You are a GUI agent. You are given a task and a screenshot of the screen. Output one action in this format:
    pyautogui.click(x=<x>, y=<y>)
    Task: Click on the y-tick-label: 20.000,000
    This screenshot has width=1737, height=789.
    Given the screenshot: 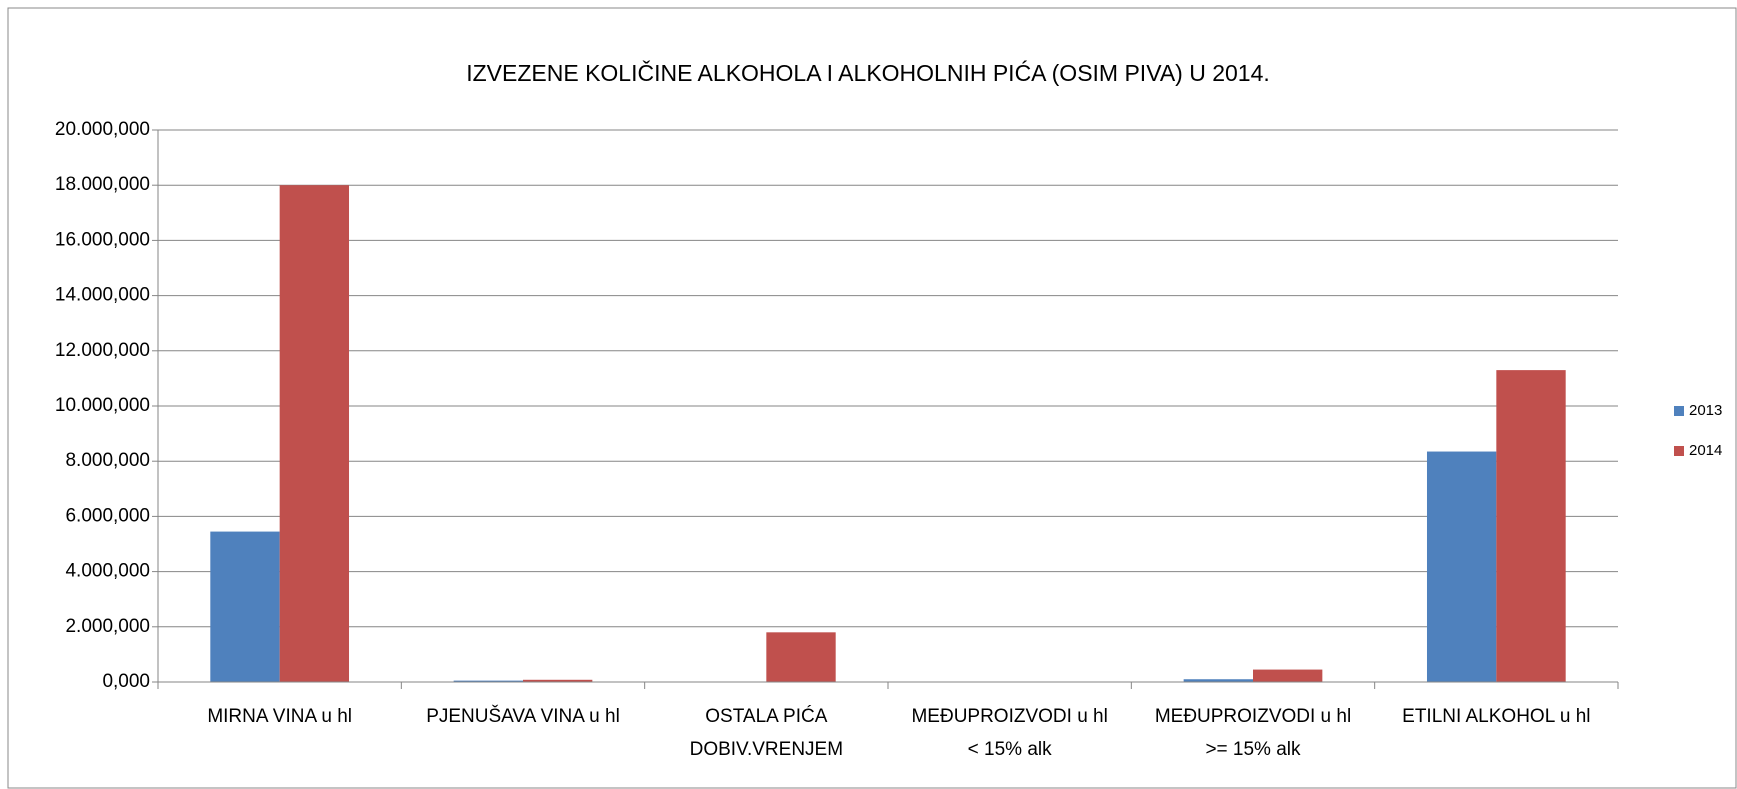 What is the action you would take?
    pyautogui.click(x=102, y=129)
    